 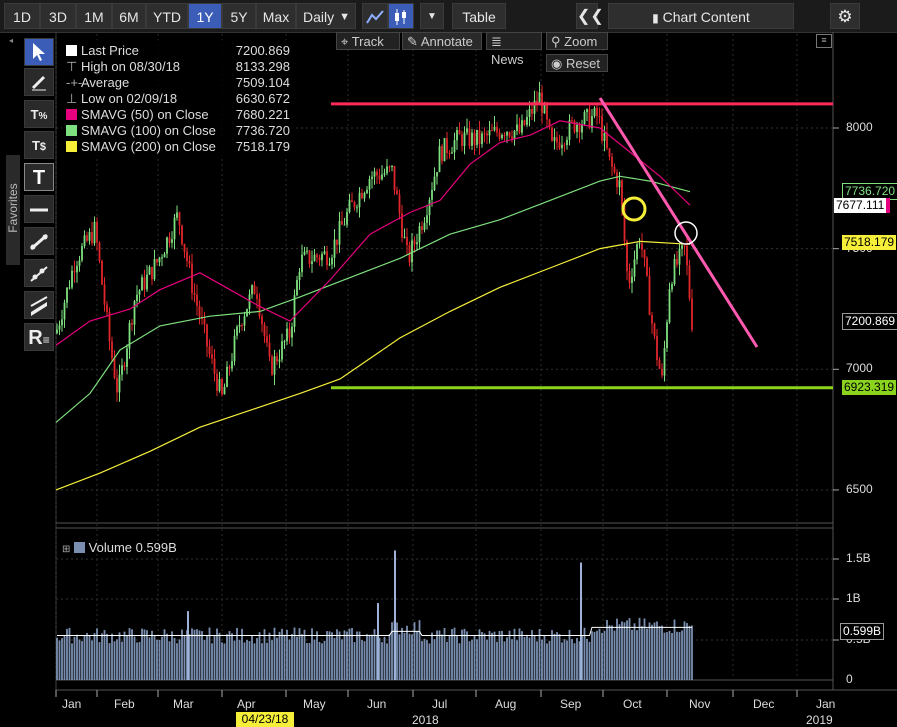 What do you see at coordinates (276, 16) in the screenshot?
I see `period-max-button: Max` at bounding box center [276, 16].